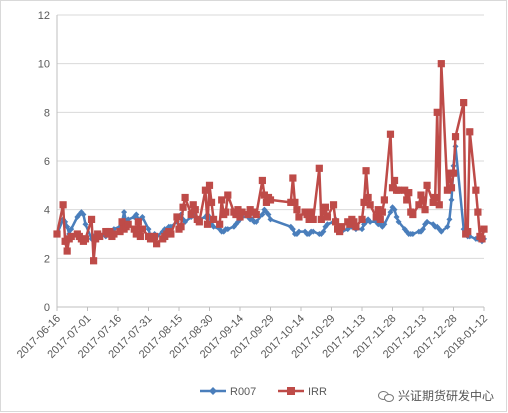 This screenshot has height=413, width=508. I want to click on y-tick-label: 4, so click(47, 211).